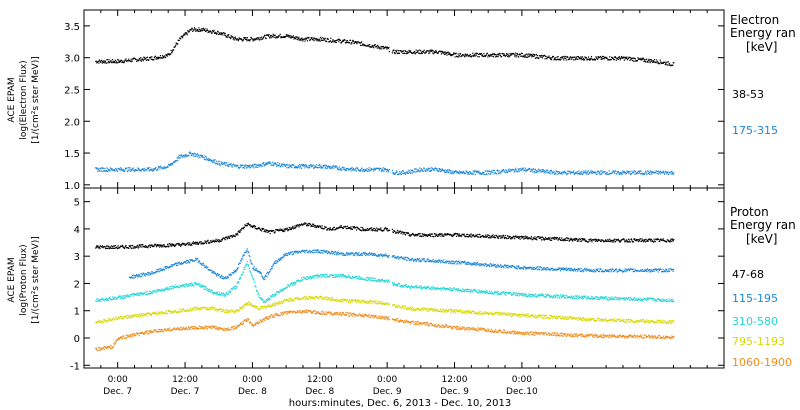 This screenshot has height=410, width=800. Describe the element at coordinates (748, 94) in the screenshot. I see `electron-legend-entry-38-53: 38-53` at that location.